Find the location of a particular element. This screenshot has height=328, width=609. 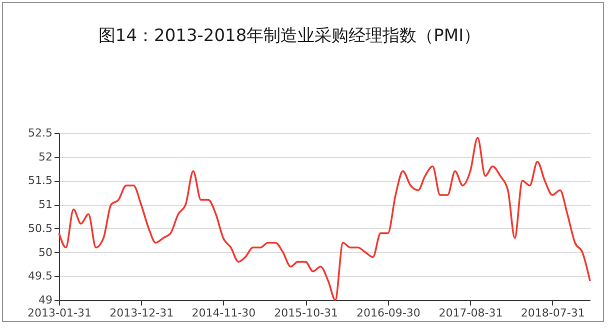

y-tick-label: 50.5 is located at coordinates (40, 228).